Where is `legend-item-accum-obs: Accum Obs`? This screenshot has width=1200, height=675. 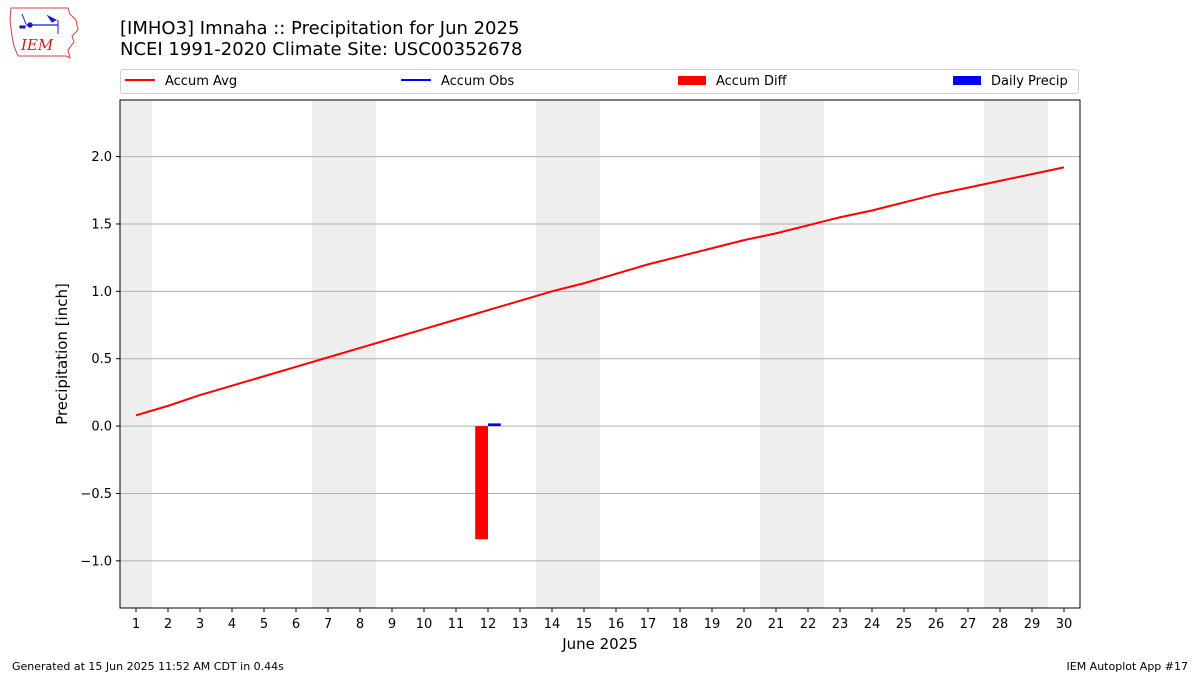 legend-item-accum-obs: Accum Obs is located at coordinates (457, 82).